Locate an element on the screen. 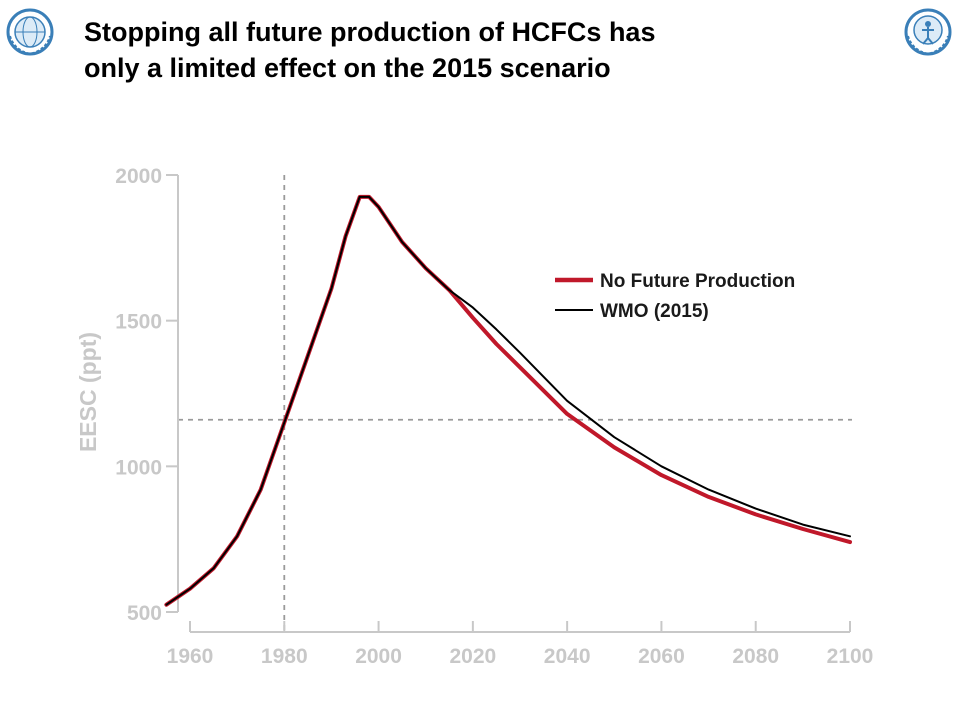  x-tick-label: 2020 is located at coordinates (472, 656).